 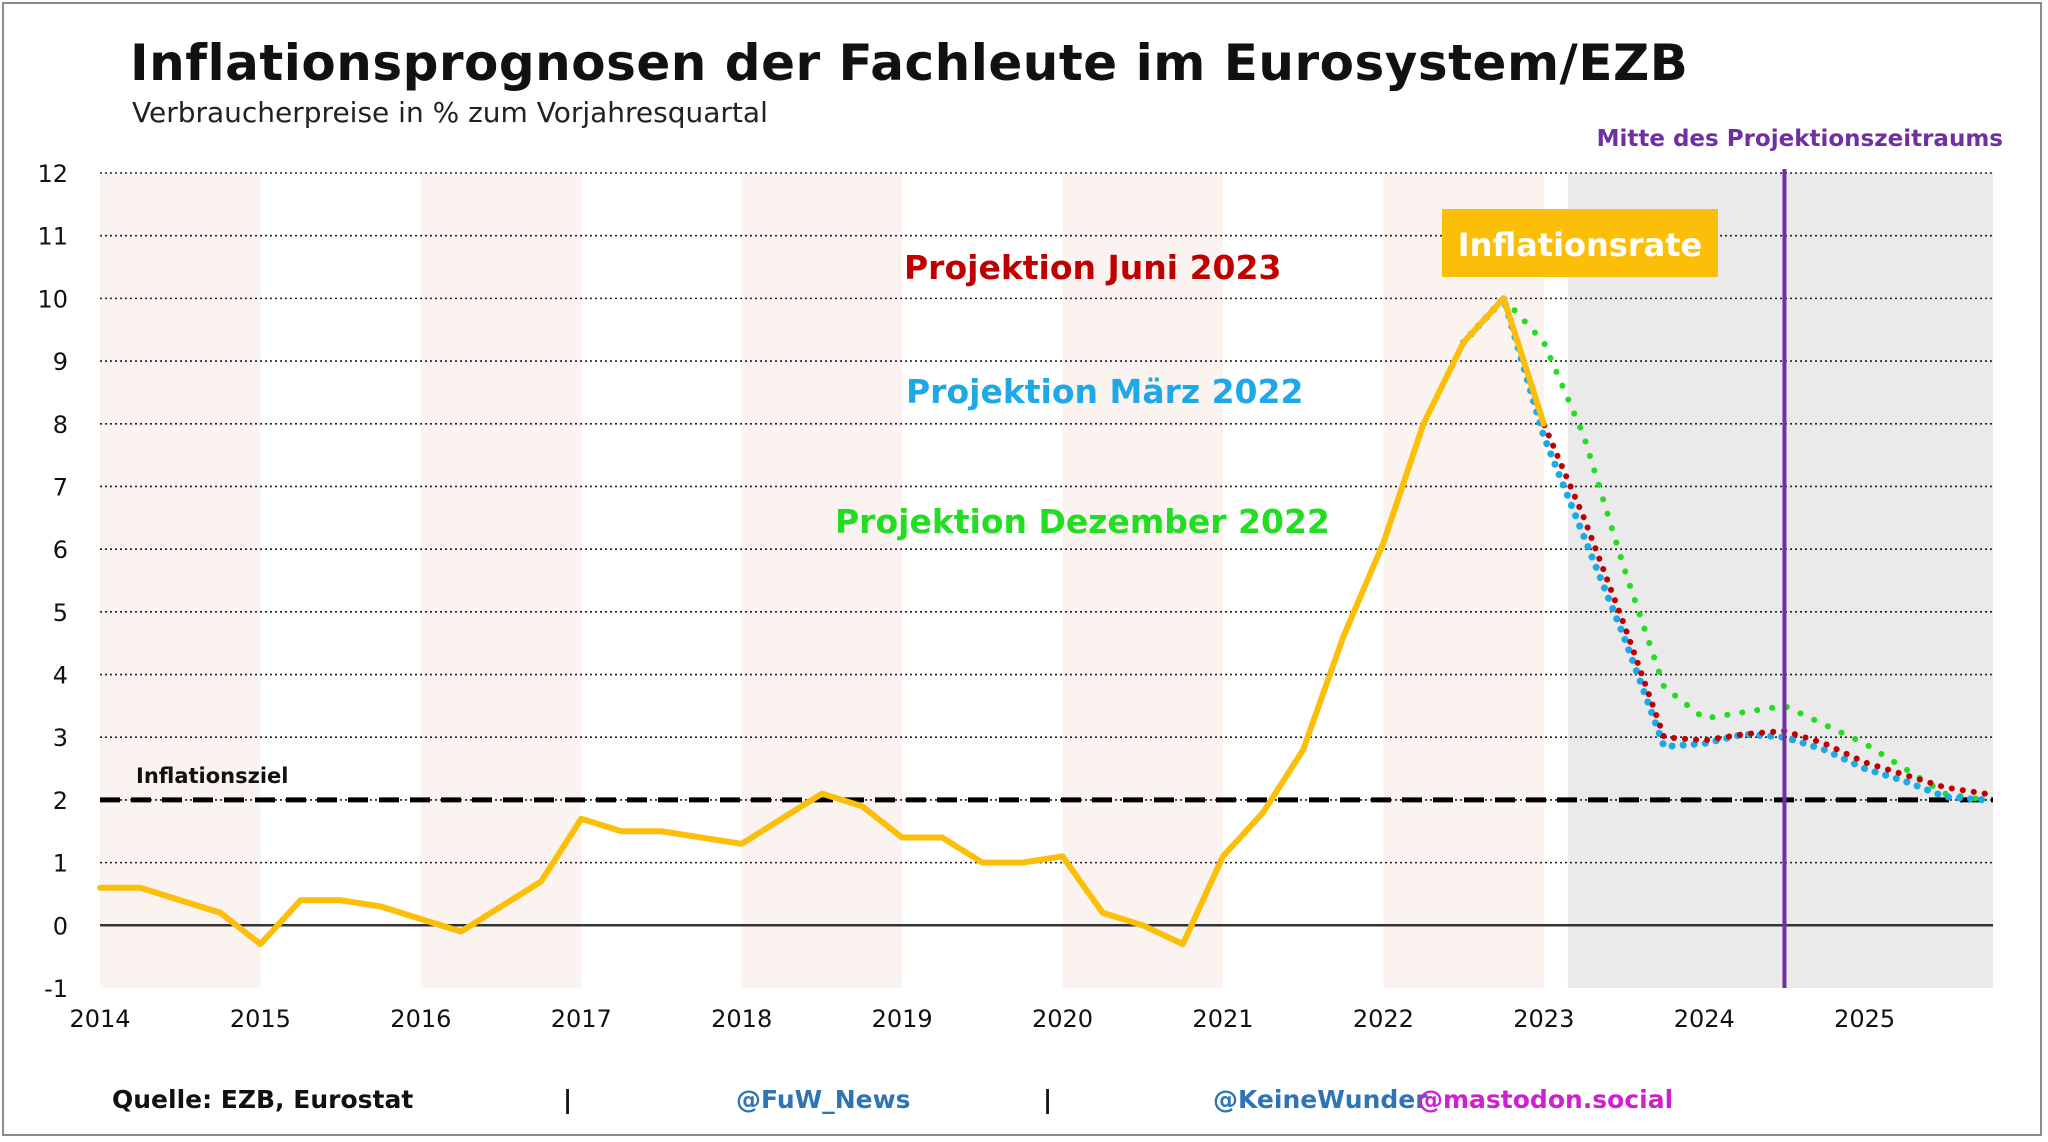 I want to click on y-tick-label: 2, so click(x=60, y=801).